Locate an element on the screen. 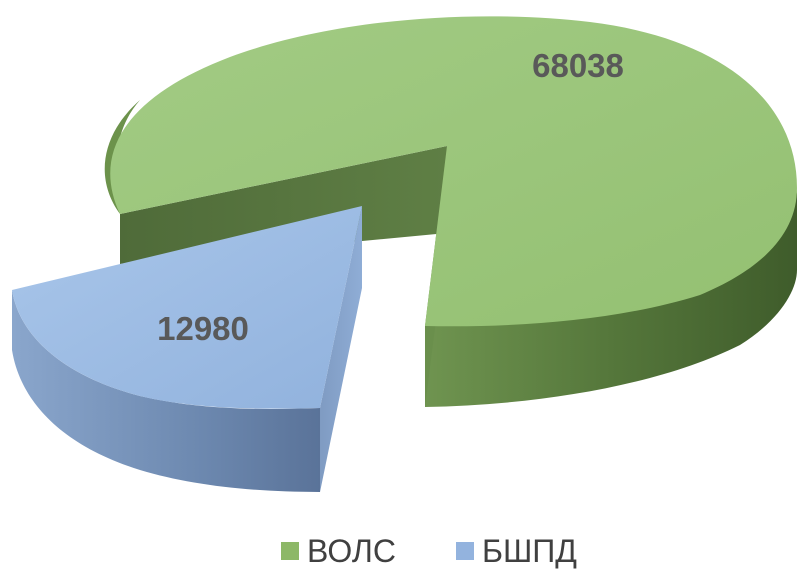 The height and width of the screenshot is (578, 798). legend-label-bshpd: БШПД is located at coordinates (529, 551).